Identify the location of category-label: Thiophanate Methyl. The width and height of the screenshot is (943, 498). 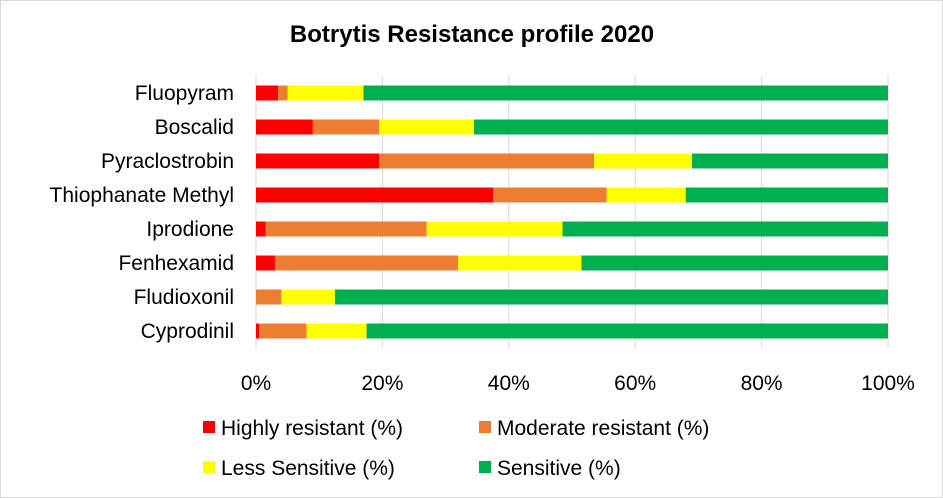
(142, 195).